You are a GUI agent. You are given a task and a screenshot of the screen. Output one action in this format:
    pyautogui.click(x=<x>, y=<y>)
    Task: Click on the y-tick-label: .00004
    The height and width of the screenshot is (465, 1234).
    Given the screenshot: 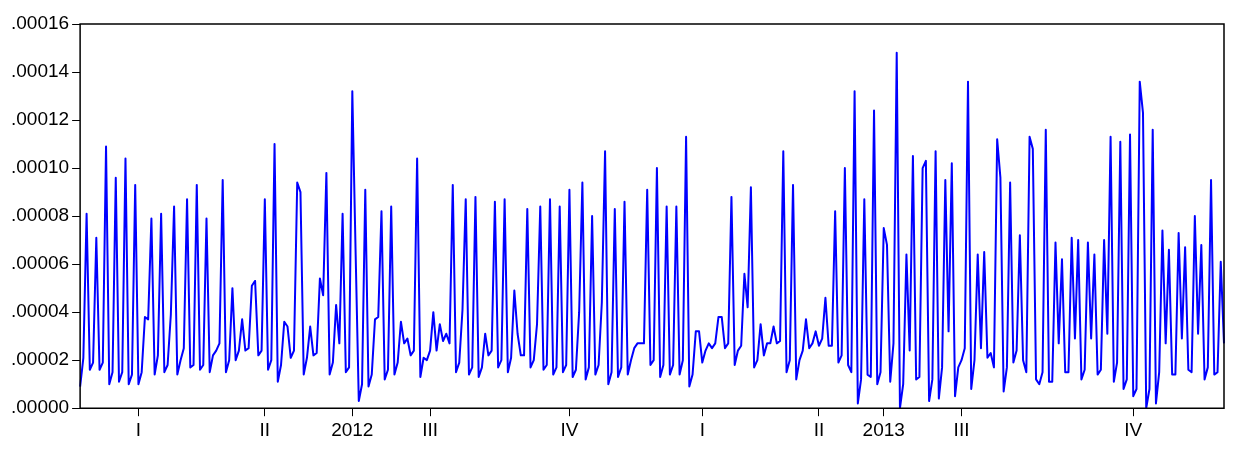 What is the action you would take?
    pyautogui.click(x=40, y=311)
    